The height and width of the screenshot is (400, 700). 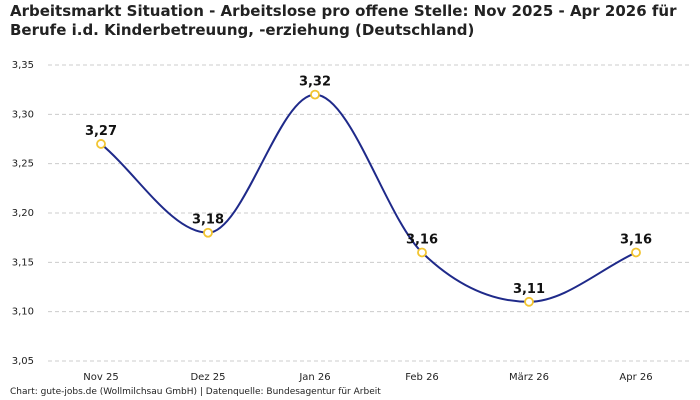 I want to click on y-tick-label: 3,15, so click(x=23, y=262).